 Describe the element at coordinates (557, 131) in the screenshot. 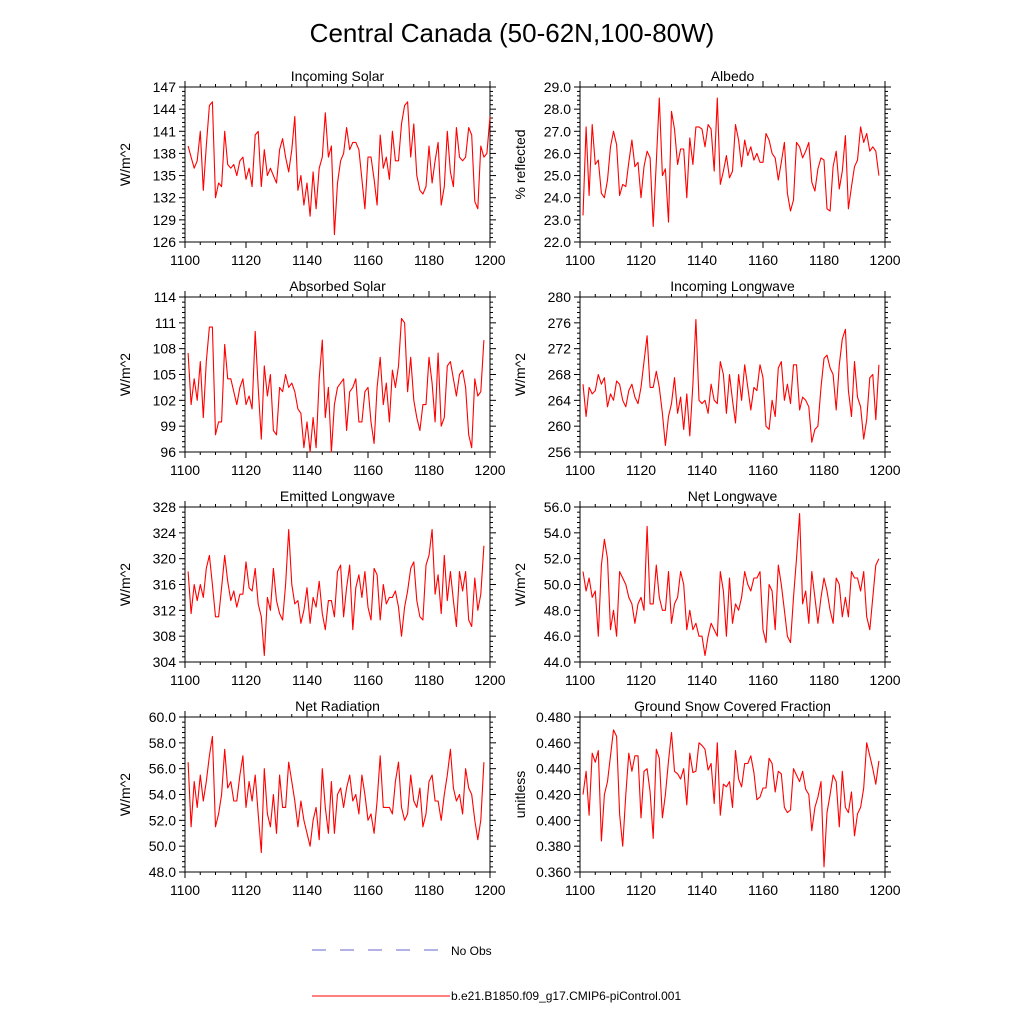

I see `y-tick-label: 27.0` at that location.